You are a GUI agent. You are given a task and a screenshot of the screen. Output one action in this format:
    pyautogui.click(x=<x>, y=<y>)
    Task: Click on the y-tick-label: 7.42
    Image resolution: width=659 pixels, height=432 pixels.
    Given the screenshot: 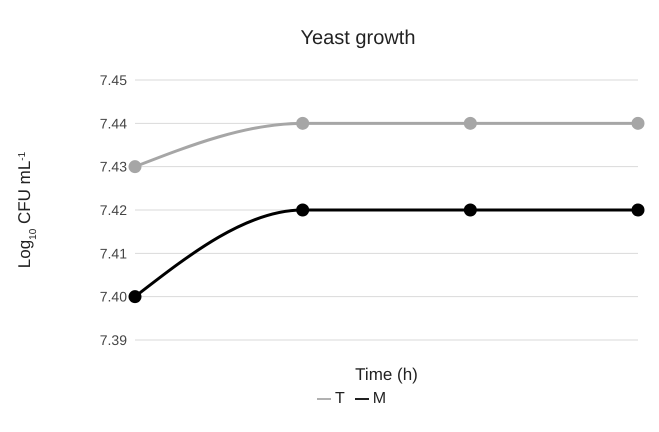 What is the action you would take?
    pyautogui.click(x=114, y=210)
    